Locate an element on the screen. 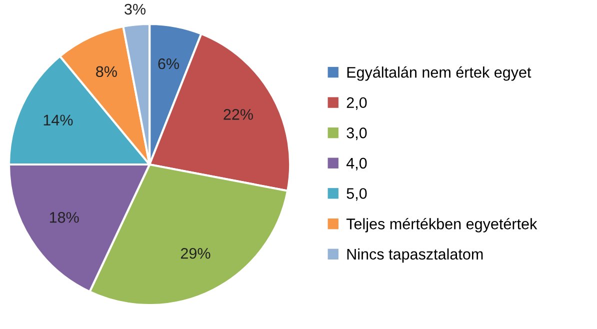 The height and width of the screenshot is (329, 597). data-label: 18% is located at coordinates (64, 217).